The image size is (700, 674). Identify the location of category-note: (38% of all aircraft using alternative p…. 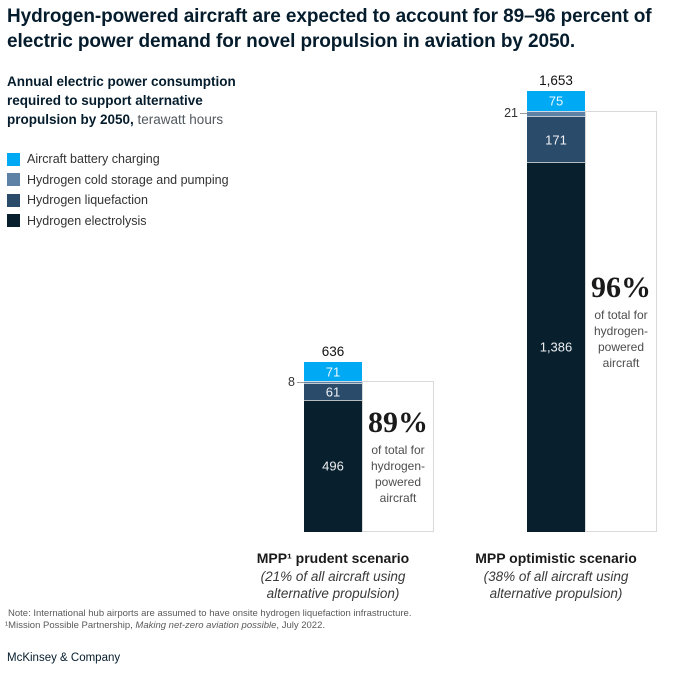
(556, 585).